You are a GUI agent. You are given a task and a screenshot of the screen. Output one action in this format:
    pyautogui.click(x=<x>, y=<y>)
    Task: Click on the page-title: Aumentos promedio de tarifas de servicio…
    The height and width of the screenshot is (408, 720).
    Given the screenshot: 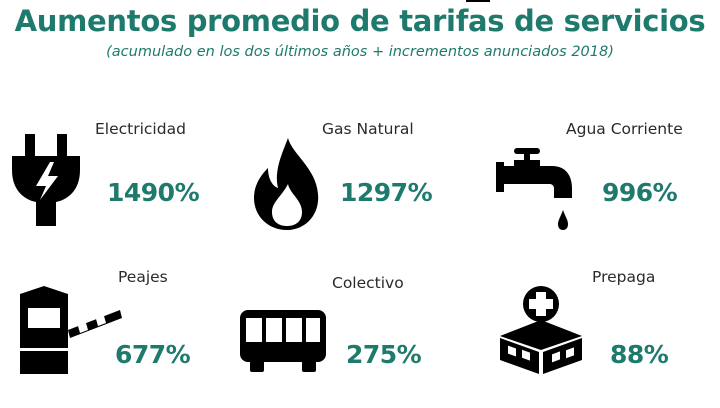 What is the action you would take?
    pyautogui.click(x=360, y=21)
    